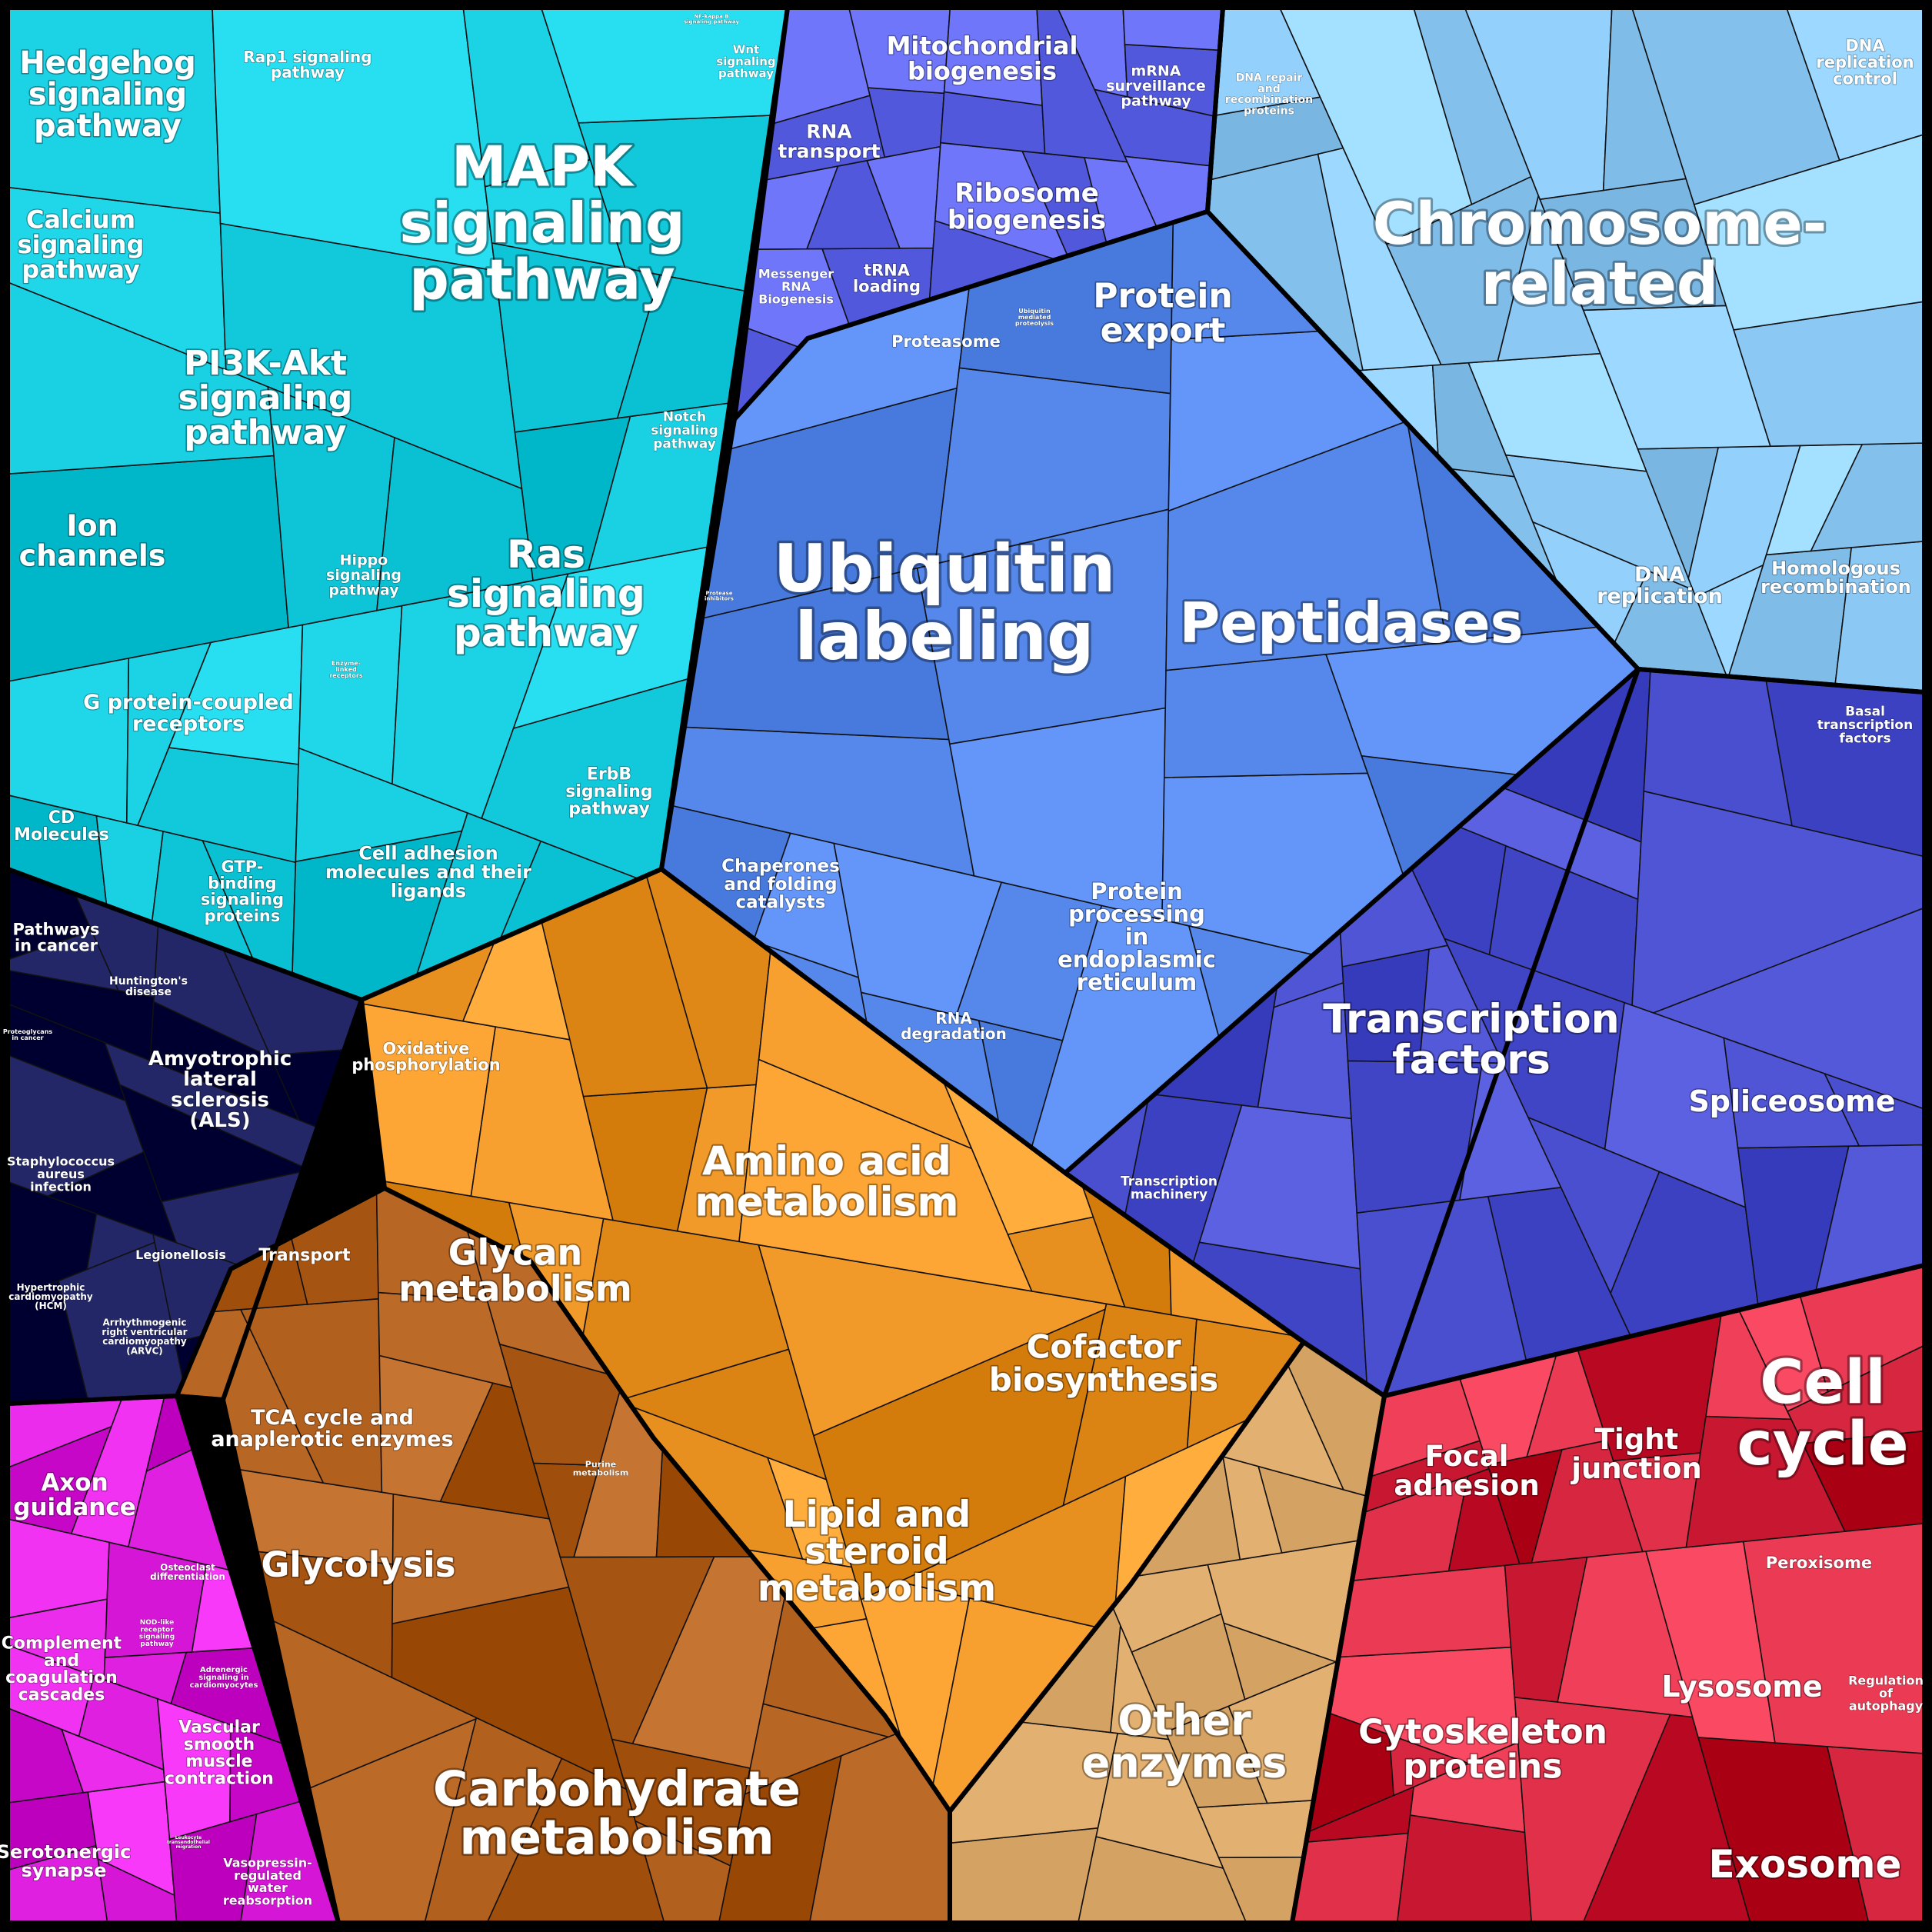 The height and width of the screenshot is (1932, 1932). Describe the element at coordinates (542, 222) in the screenshot. I see `label-mapk: MAPK signaling pathway` at that location.